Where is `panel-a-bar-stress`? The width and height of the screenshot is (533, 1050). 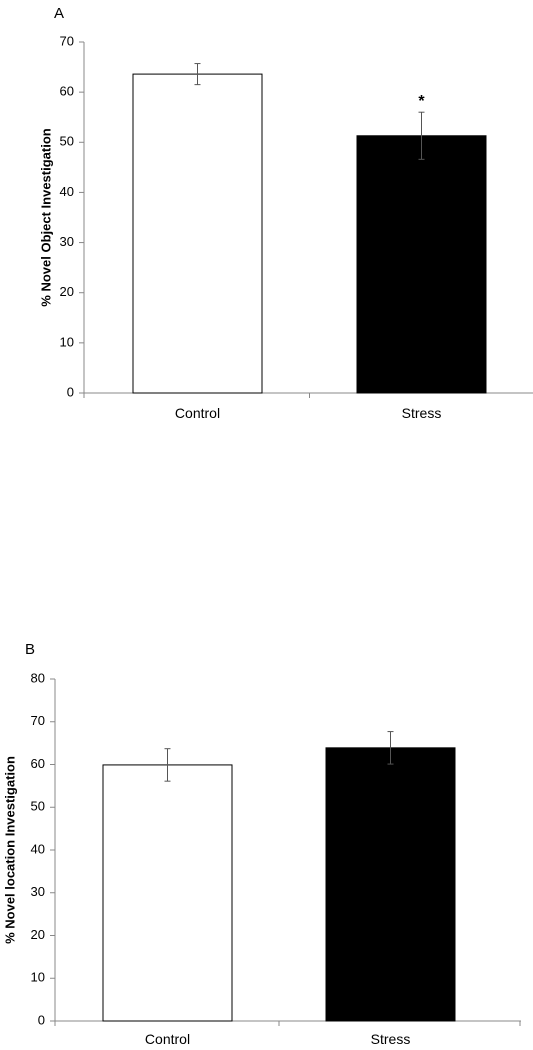
panel-a-bar-stress is located at coordinates (421, 264).